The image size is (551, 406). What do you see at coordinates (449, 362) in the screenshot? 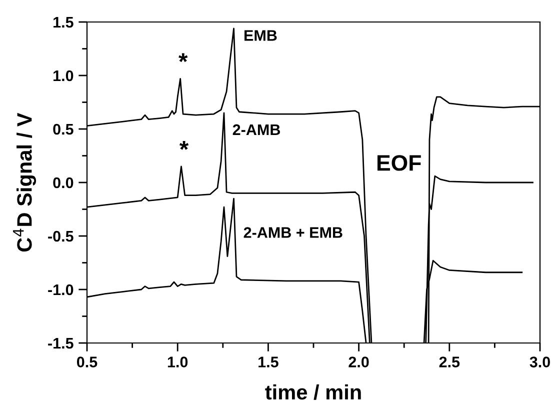
I see `x-tick-label: 2.5` at bounding box center [449, 362].